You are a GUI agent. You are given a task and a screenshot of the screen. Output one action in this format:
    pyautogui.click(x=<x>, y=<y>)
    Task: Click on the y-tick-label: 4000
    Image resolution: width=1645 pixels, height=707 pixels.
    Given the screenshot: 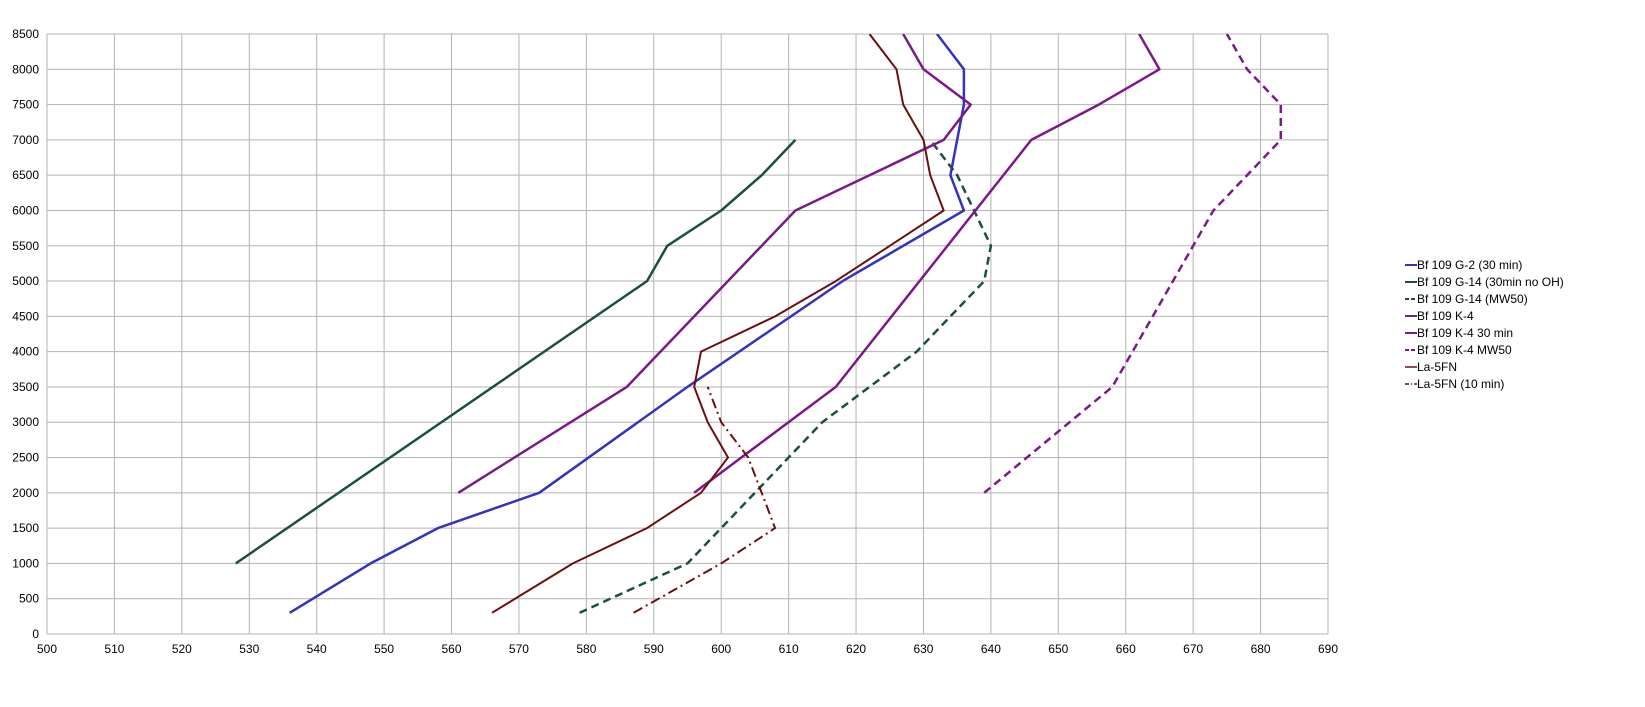 What is the action you would take?
    pyautogui.click(x=25, y=352)
    